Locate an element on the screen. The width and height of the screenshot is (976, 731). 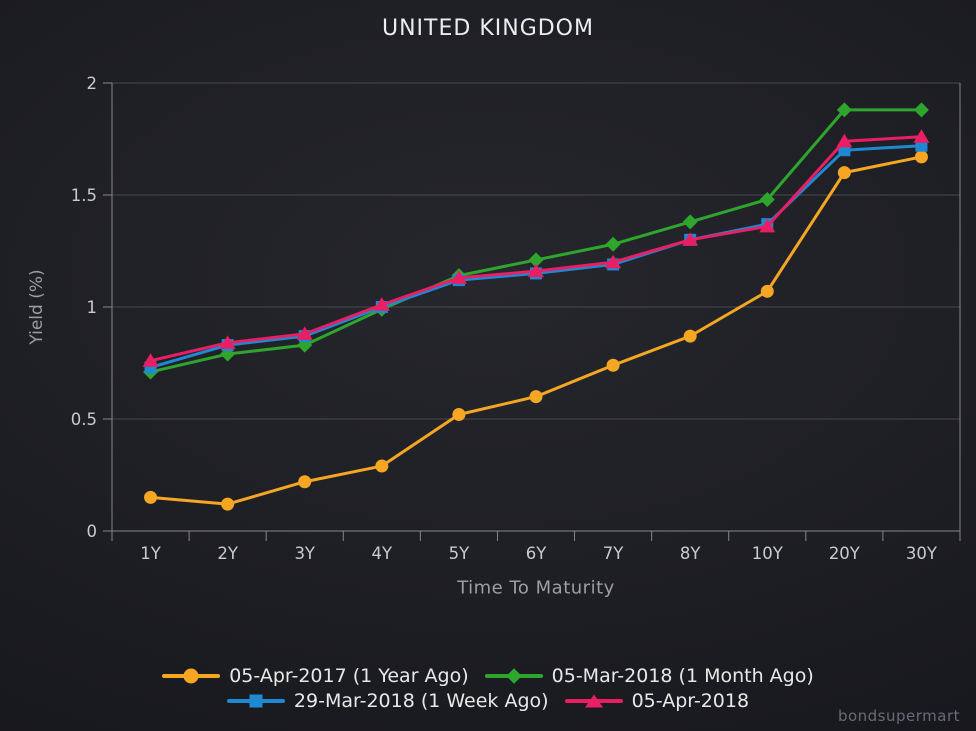
legend-label: 05-Apr-2018 is located at coordinates (690, 700).